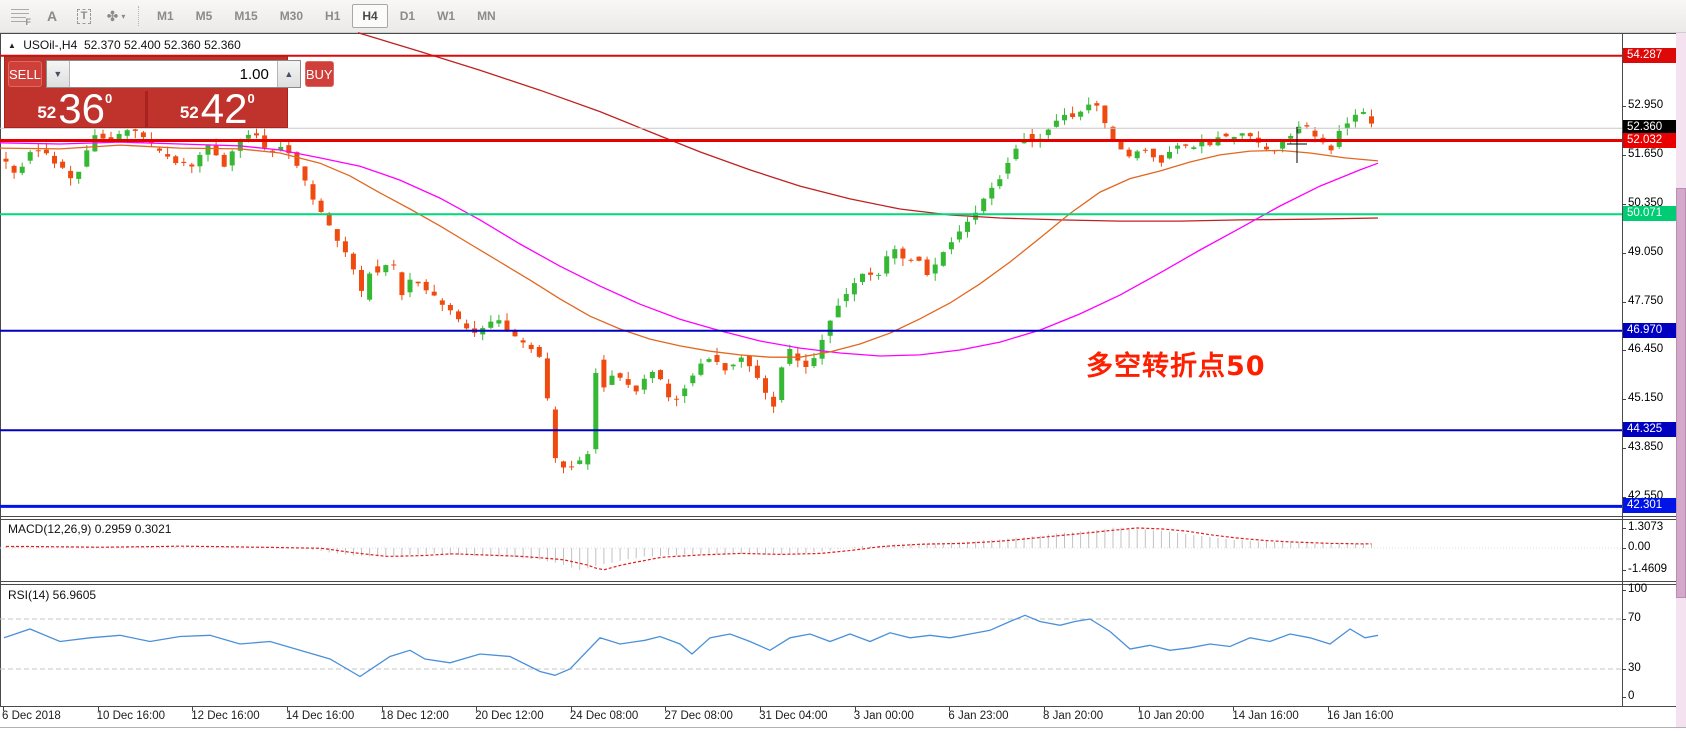 The image size is (1686, 731). What do you see at coordinates (288, 74) in the screenshot?
I see `volume-increase-button: ▲` at bounding box center [288, 74].